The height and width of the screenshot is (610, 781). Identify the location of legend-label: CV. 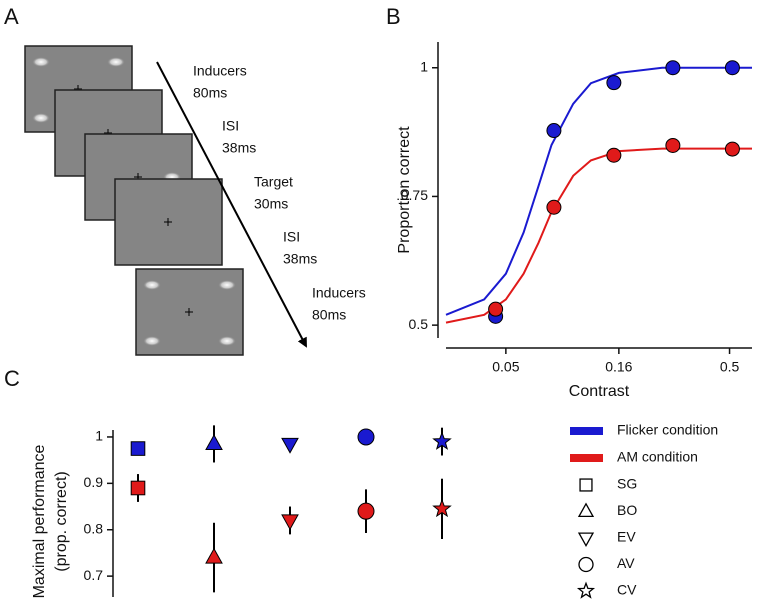
(627, 590).